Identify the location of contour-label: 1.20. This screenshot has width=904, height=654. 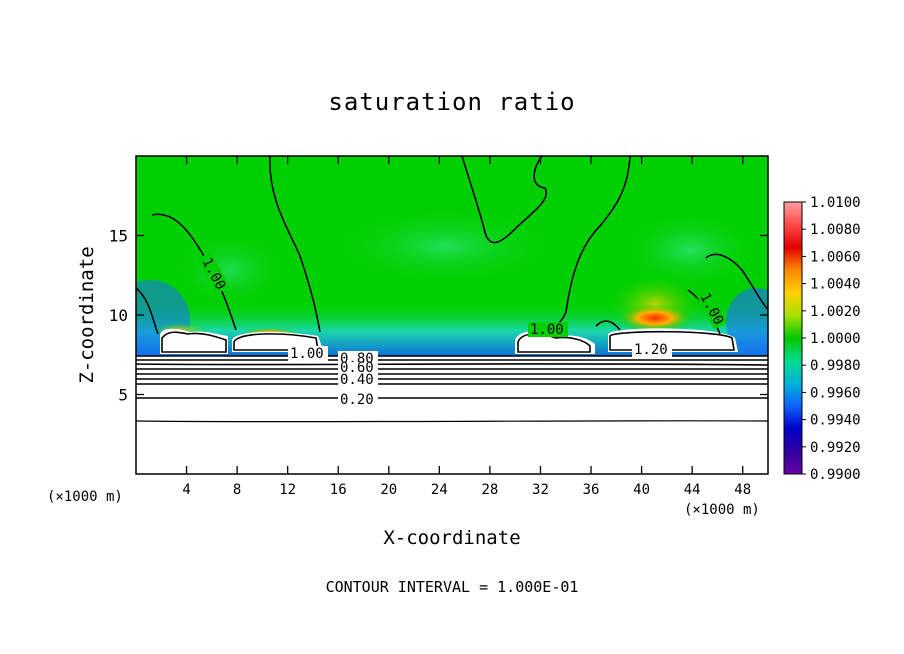
(651, 350).